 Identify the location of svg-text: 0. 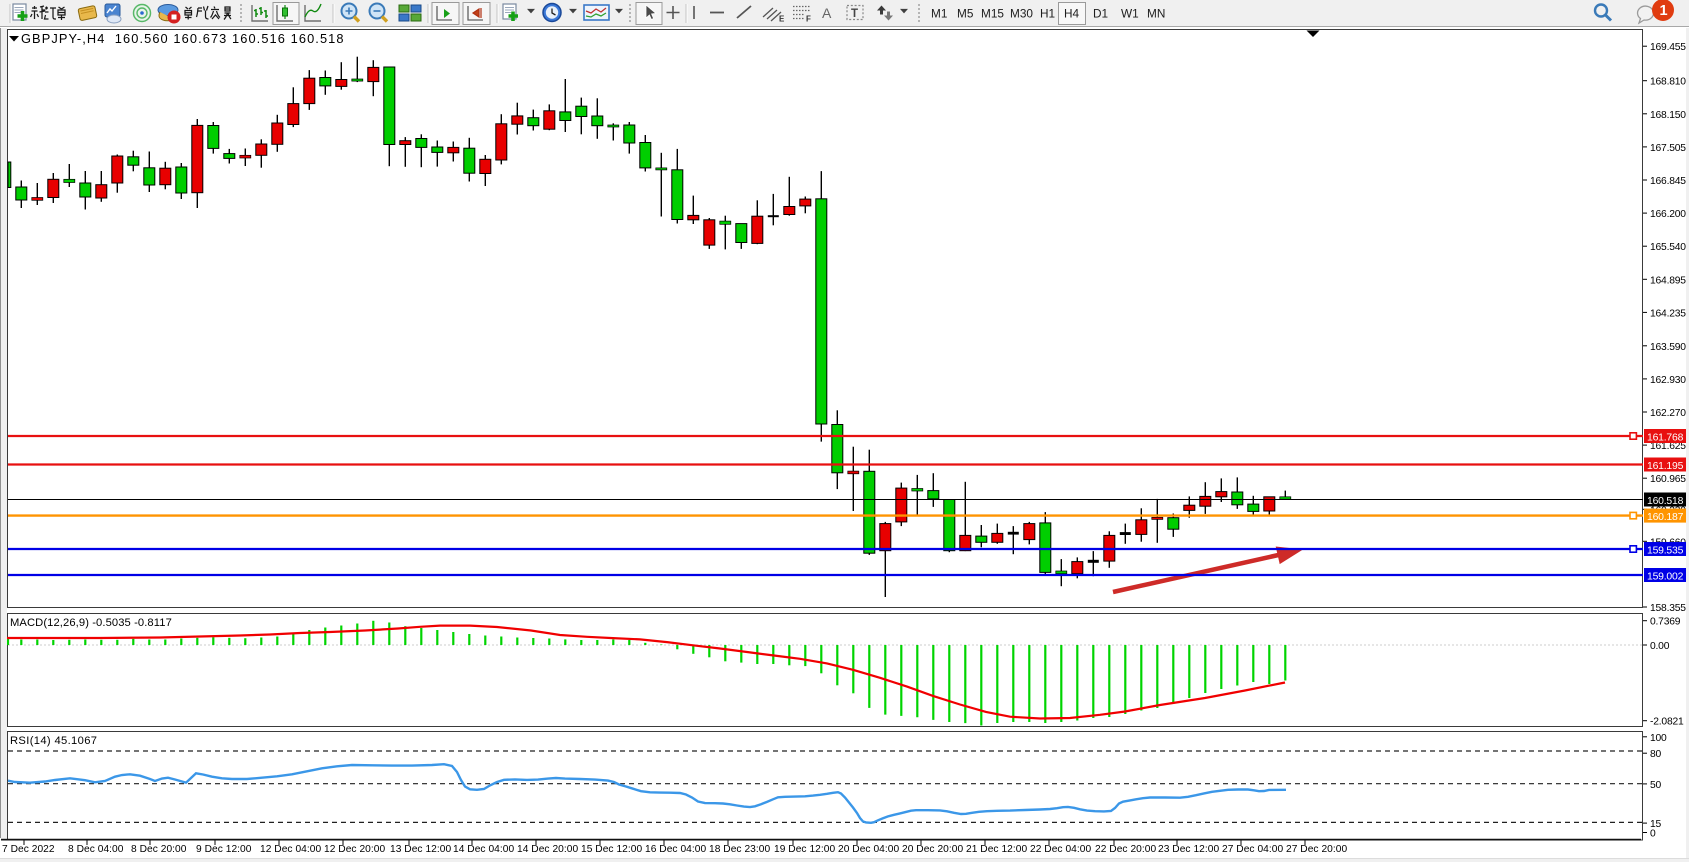
(1653, 834).